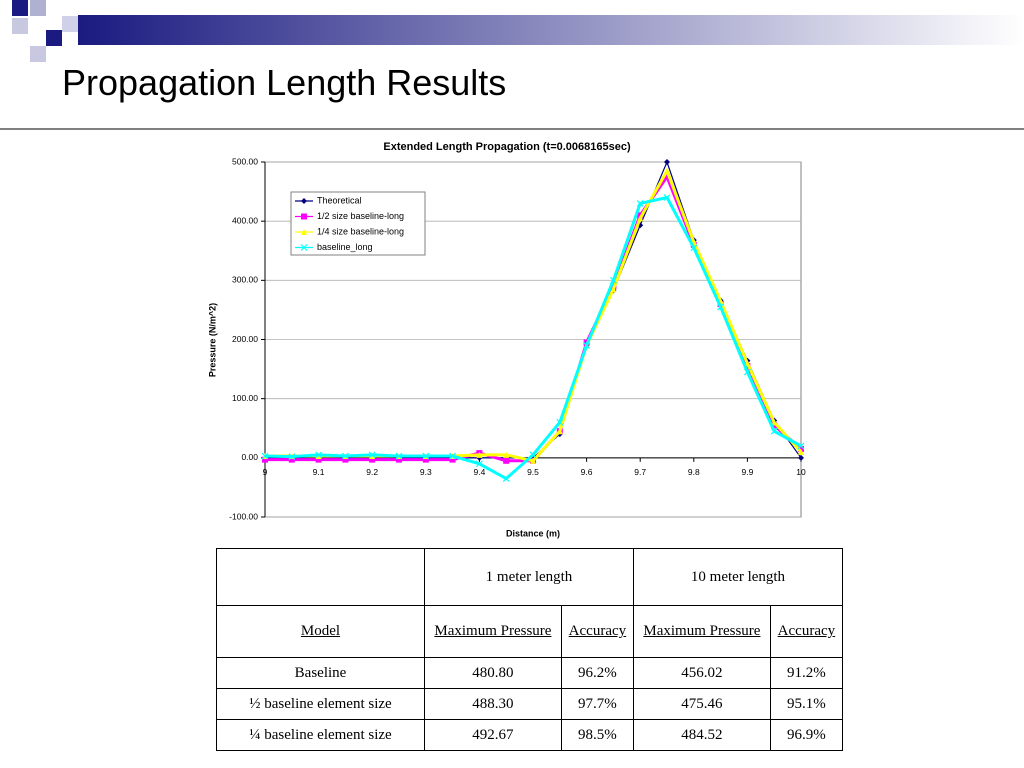  I want to click on table-cell: 456.02, so click(701, 673).